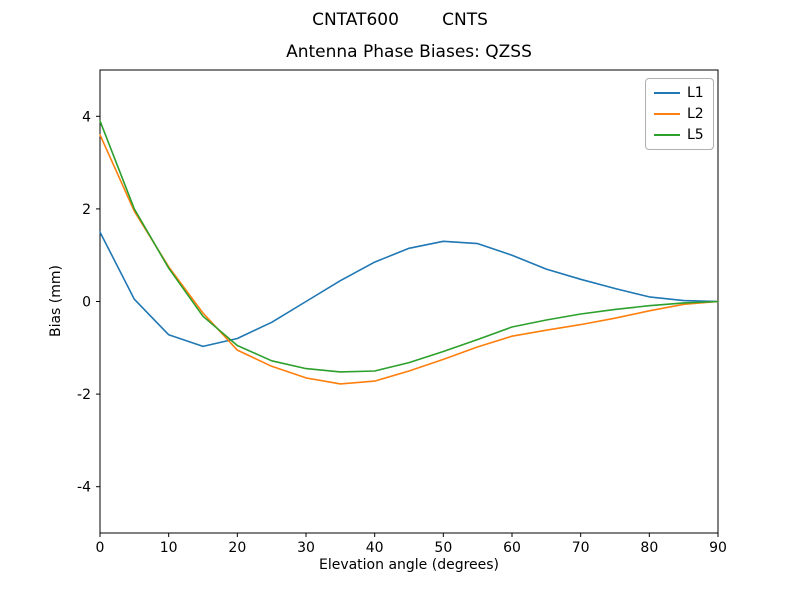 This screenshot has height=600, width=800. I want to click on x-tick-label: 30, so click(306, 548).